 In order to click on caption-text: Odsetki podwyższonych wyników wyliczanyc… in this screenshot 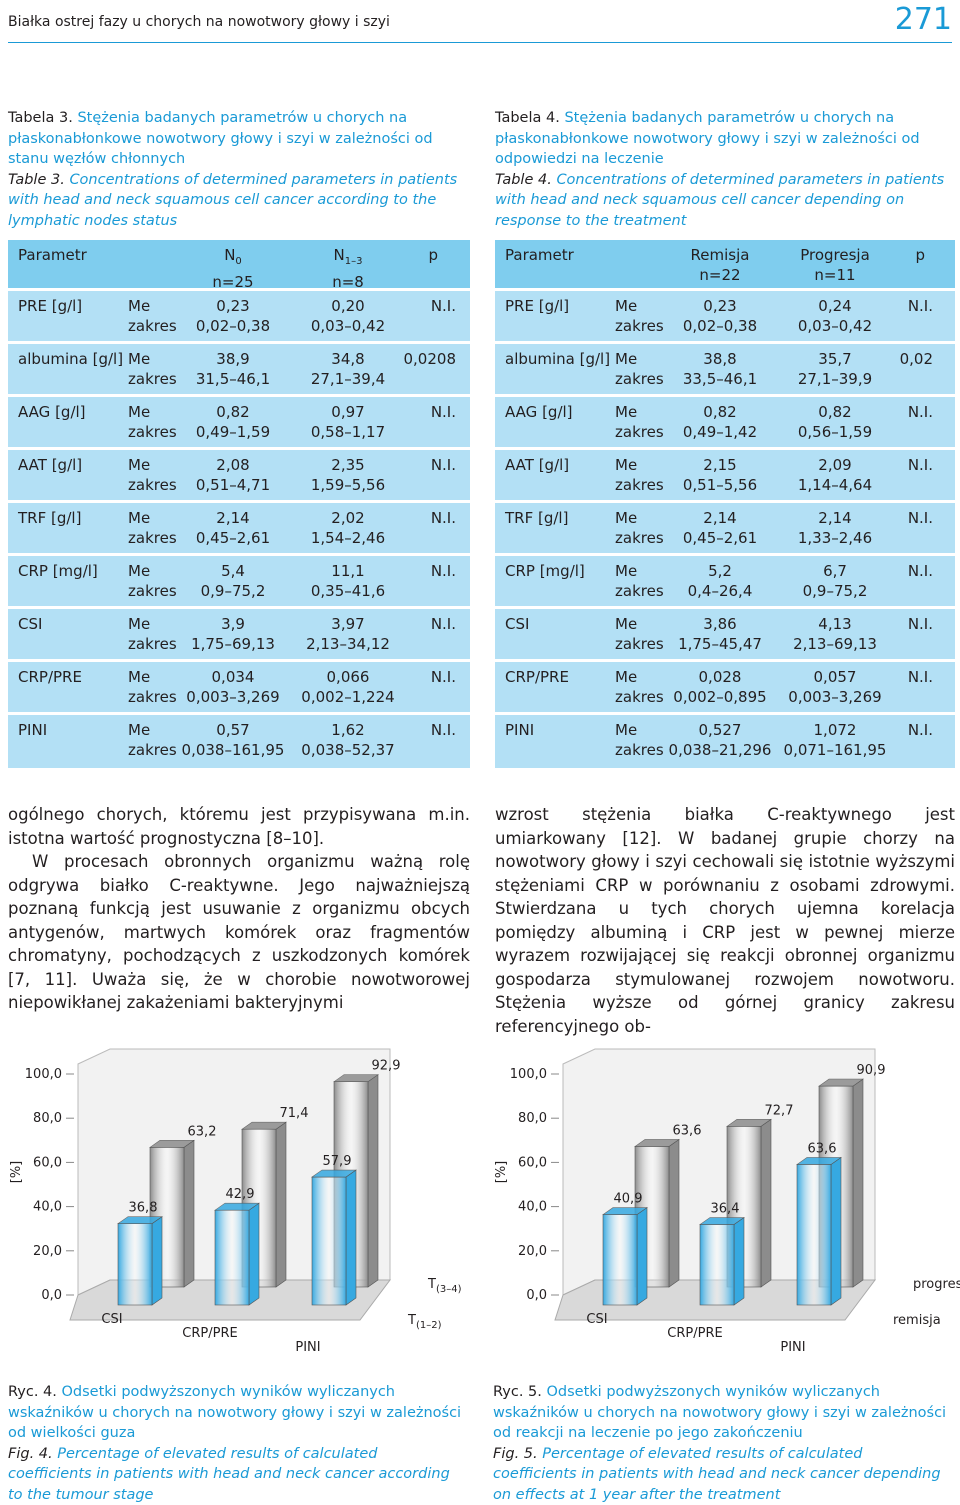, I will do `click(719, 1412)`.